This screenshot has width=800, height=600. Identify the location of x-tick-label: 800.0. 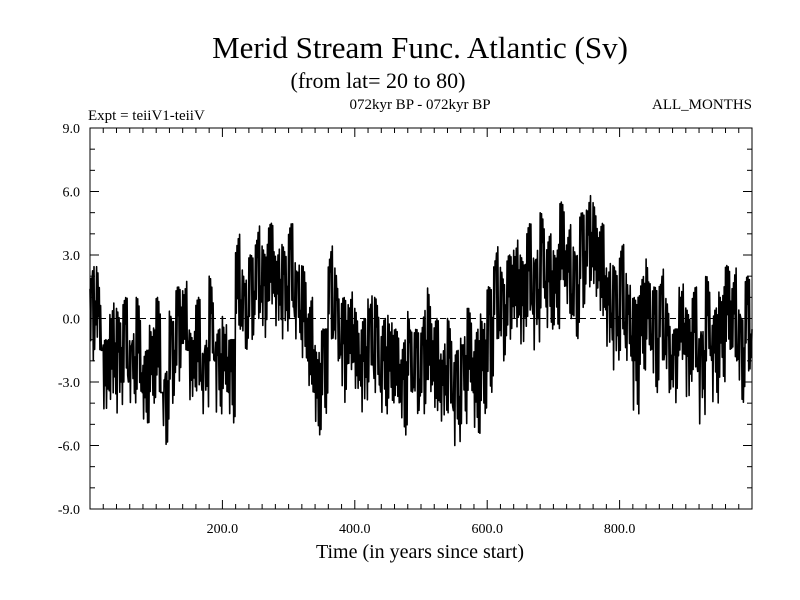
(620, 529).